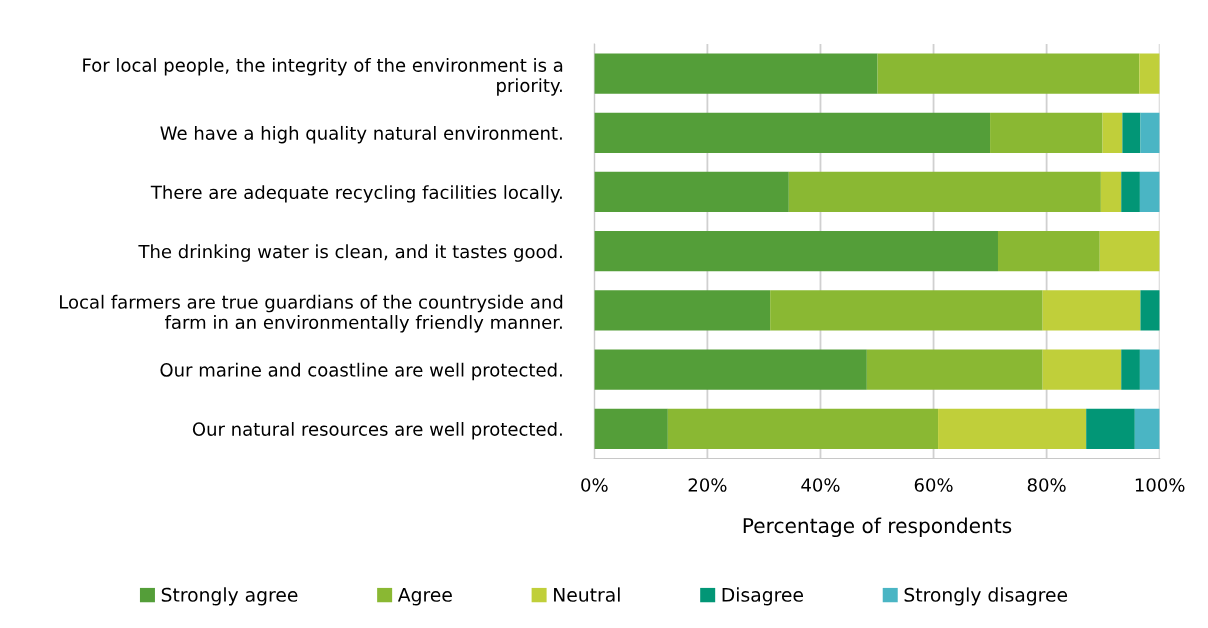 This screenshot has height=628, width=1208. I want to click on x-tick-label: 0%, so click(594, 485).